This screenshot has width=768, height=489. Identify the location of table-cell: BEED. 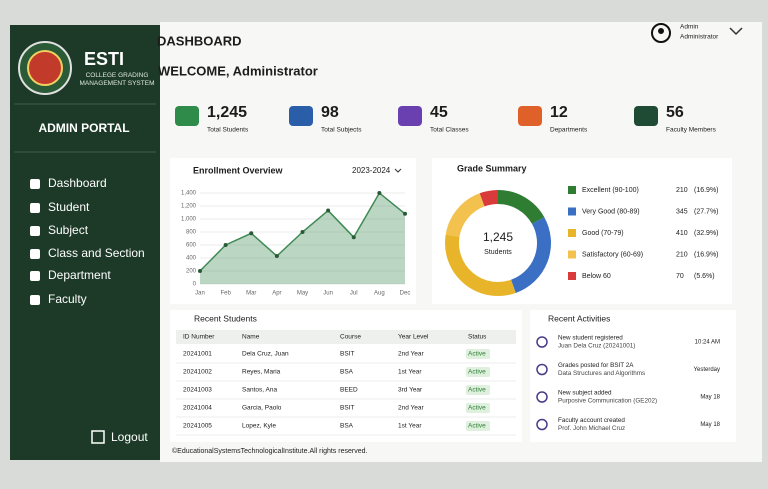
(349, 390).